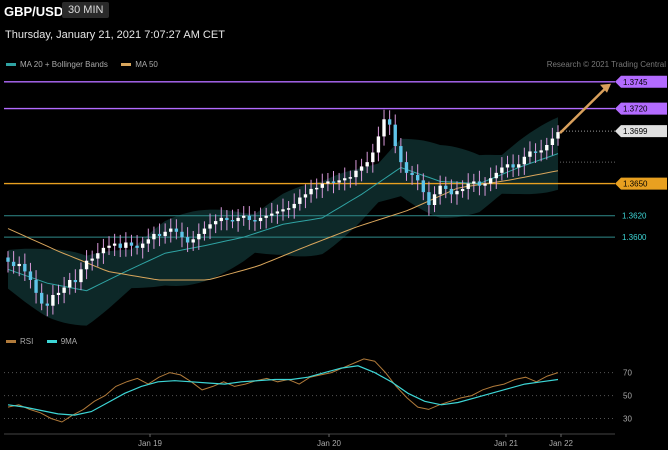 This screenshot has height=450, width=668. Describe the element at coordinates (283, 390) in the screenshot. I see `rsi-line` at that location.